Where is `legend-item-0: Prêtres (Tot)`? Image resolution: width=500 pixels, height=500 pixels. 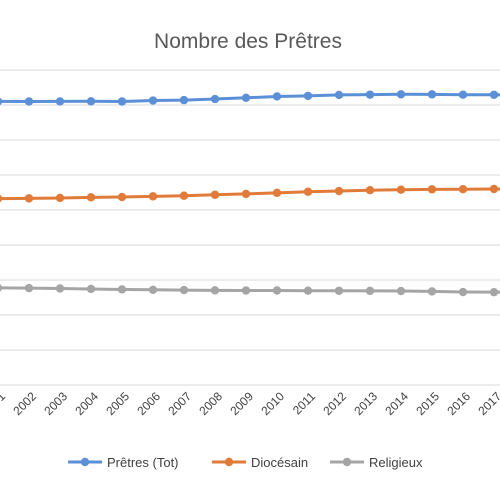
legend-item-0: Prêtres (Tot) is located at coordinates (123, 462).